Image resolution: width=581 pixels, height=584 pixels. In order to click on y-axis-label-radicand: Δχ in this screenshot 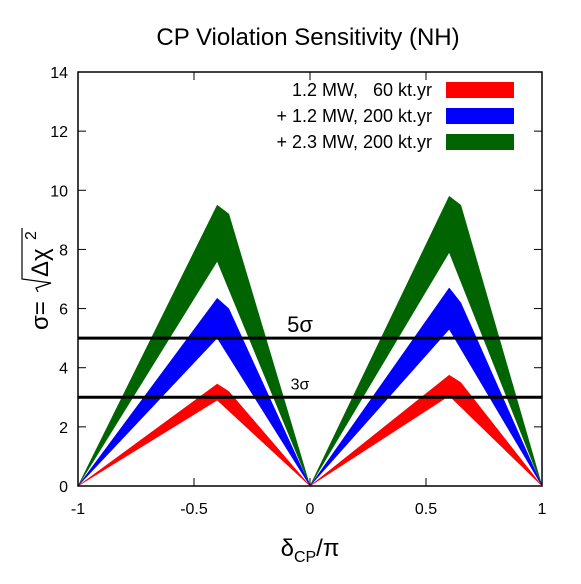, I will do `click(40, 262)`.